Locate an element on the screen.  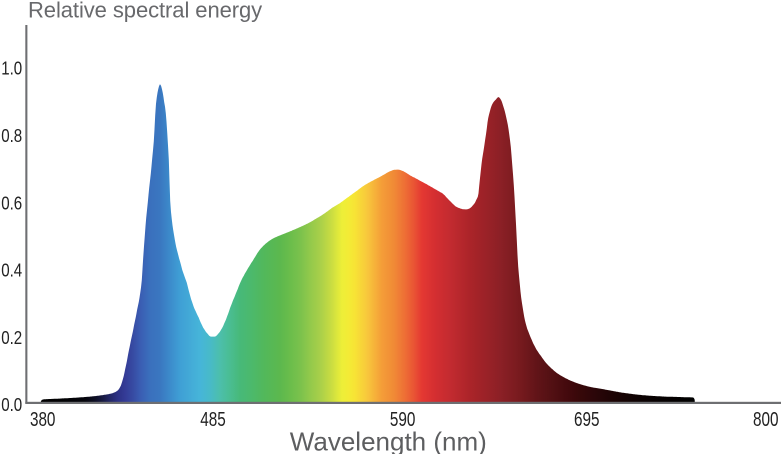
svg-text: 0.2 is located at coordinates (11, 338).